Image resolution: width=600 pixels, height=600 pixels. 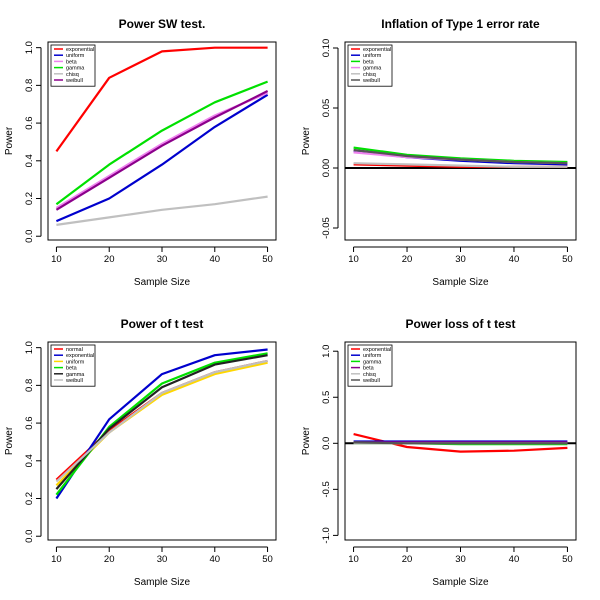 I want to click on y-tick-label: -1.0, so click(x=326, y=535).